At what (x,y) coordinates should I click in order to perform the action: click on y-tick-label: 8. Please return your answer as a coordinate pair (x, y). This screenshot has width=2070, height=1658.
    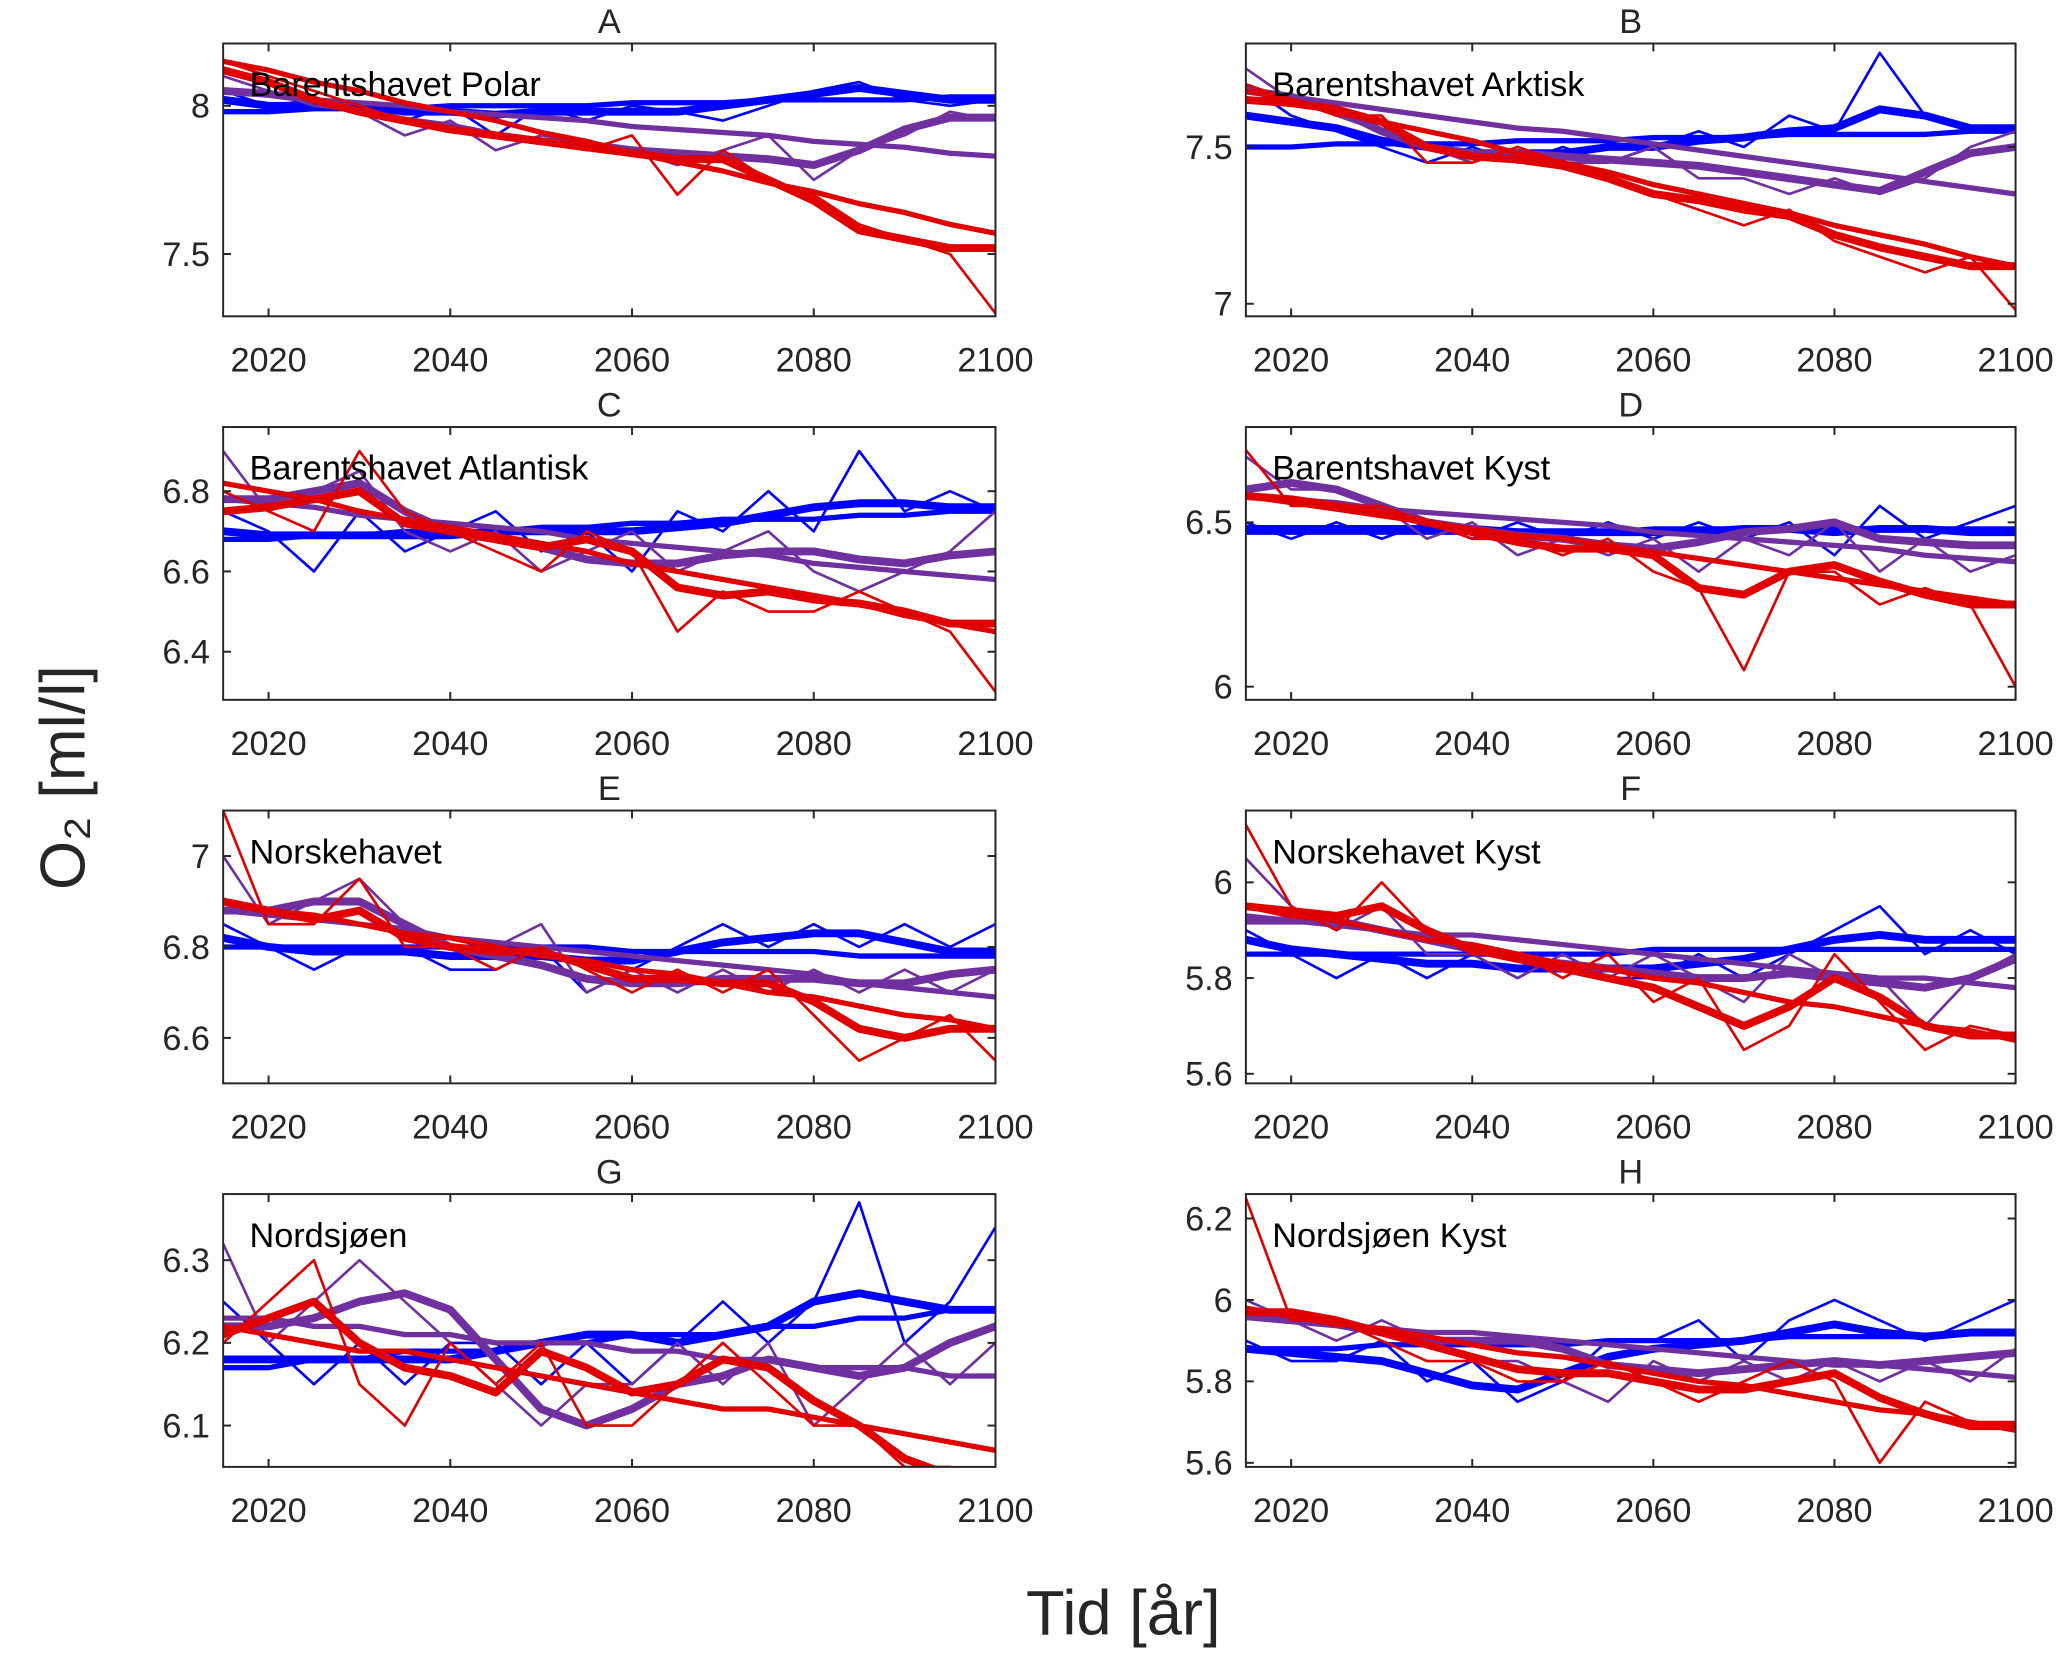
    Looking at the image, I should click on (200, 107).